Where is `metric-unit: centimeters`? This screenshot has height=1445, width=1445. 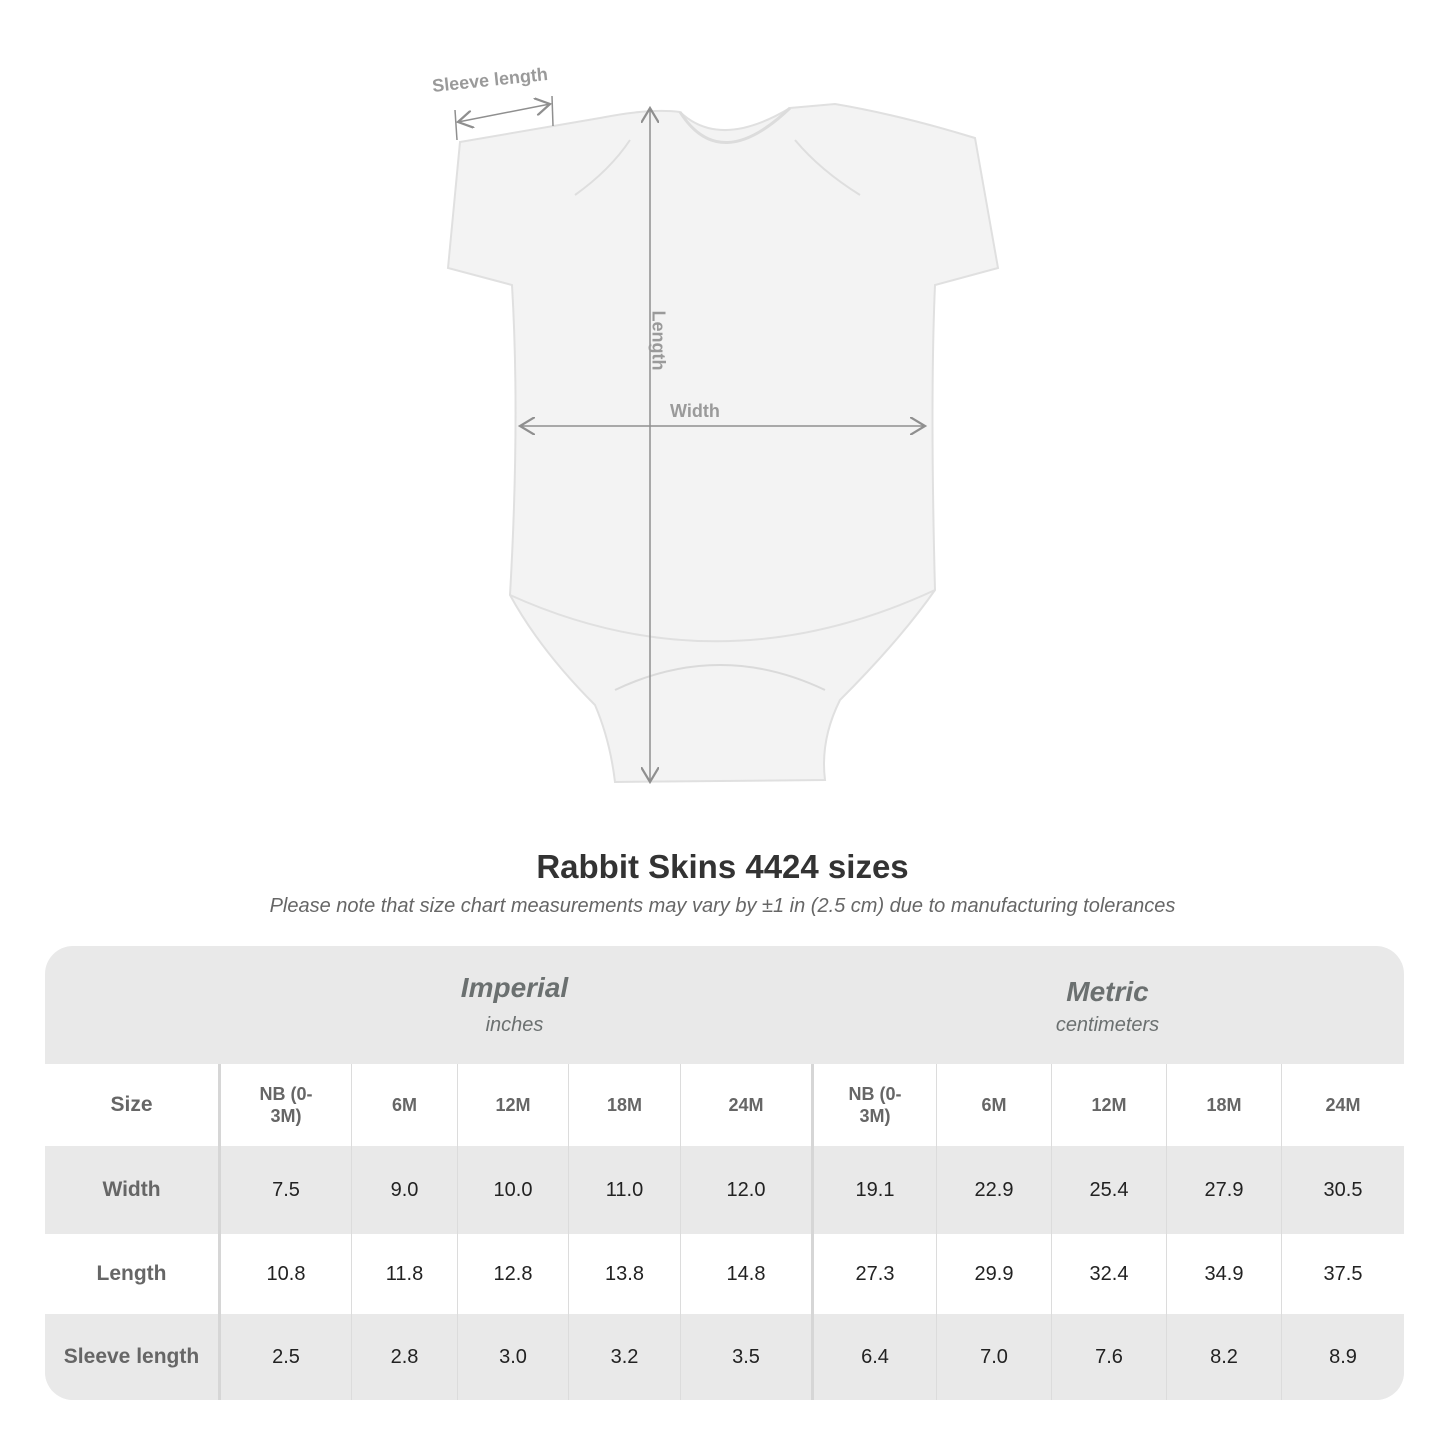
metric-unit: centimeters is located at coordinates (1107, 1025).